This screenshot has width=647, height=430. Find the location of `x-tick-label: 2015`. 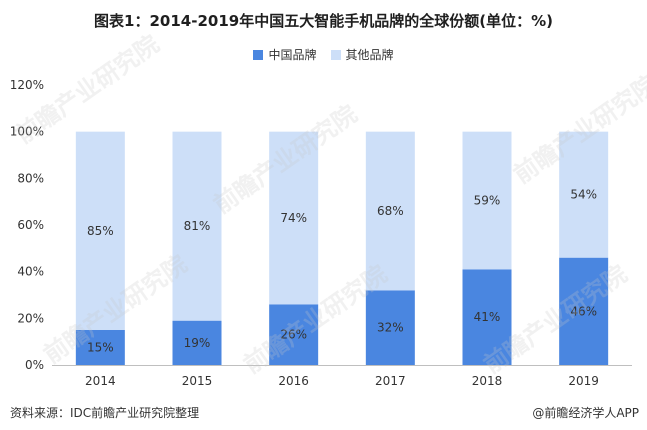

x-tick-label: 2015 is located at coordinates (197, 381).